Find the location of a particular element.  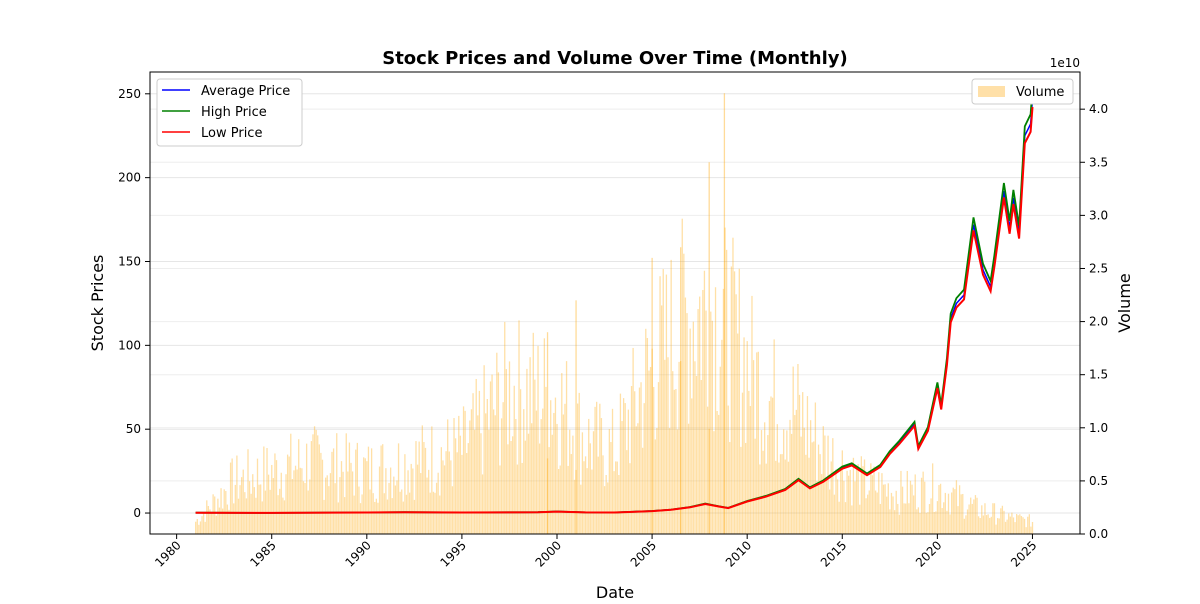

y-tick-label-3: 150 is located at coordinates (129, 261).